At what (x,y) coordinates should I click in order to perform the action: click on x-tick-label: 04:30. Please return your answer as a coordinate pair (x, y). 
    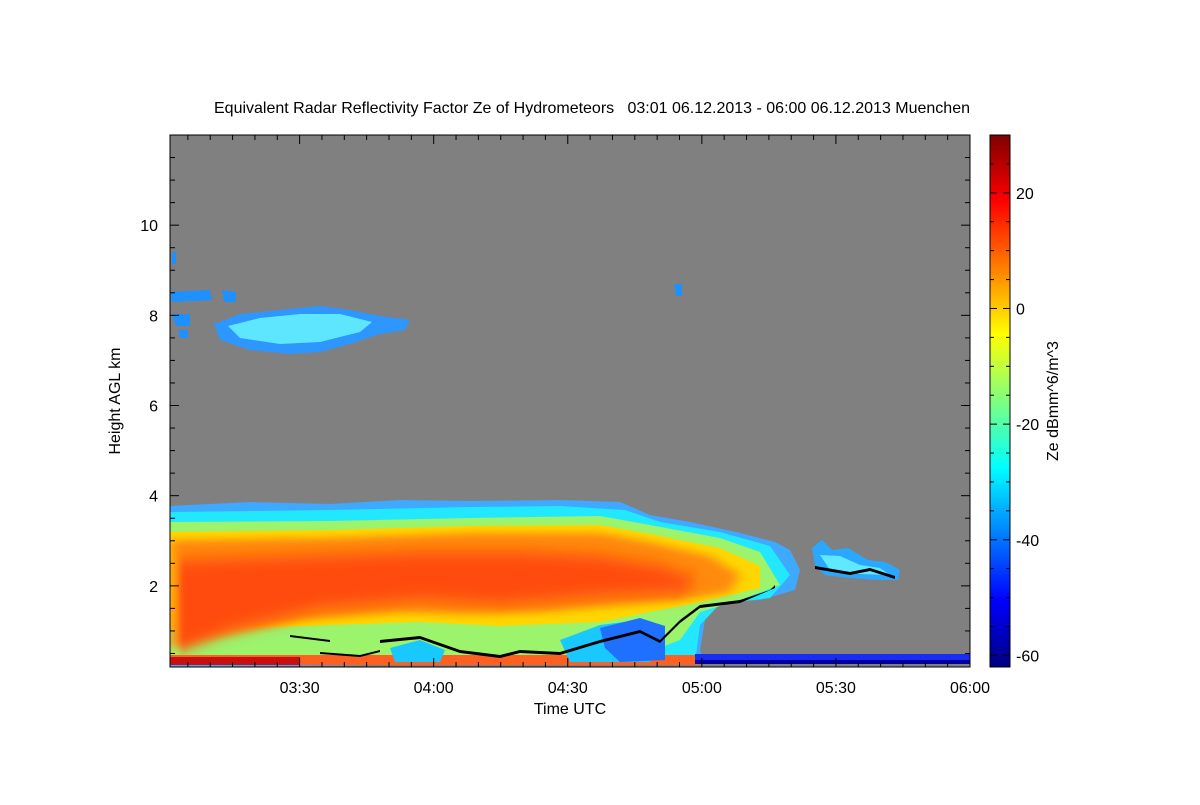
    Looking at the image, I should click on (568, 688).